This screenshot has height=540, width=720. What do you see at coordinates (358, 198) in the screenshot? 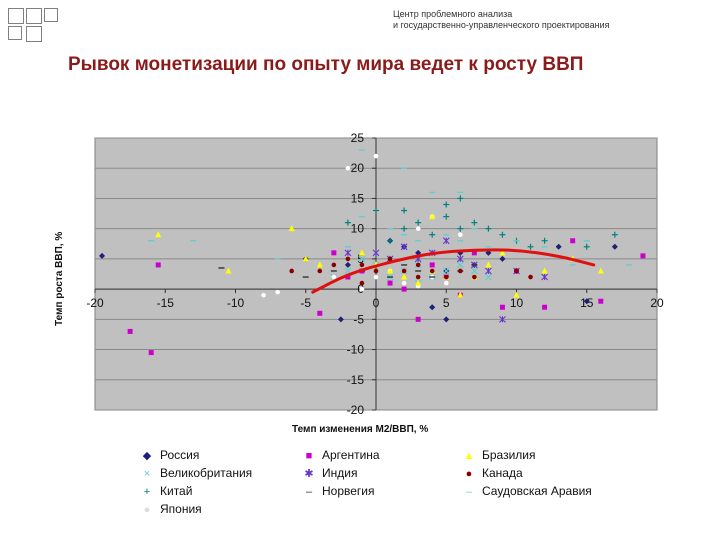
I see `y-tick-label: 15` at bounding box center [358, 198].